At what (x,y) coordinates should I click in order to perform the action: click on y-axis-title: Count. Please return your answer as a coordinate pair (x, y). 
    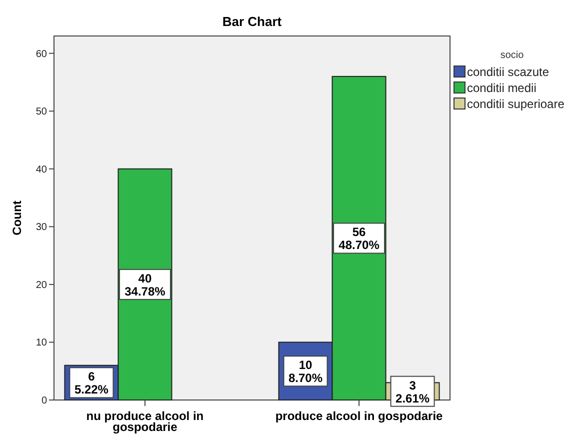
    Looking at the image, I should click on (17, 218).